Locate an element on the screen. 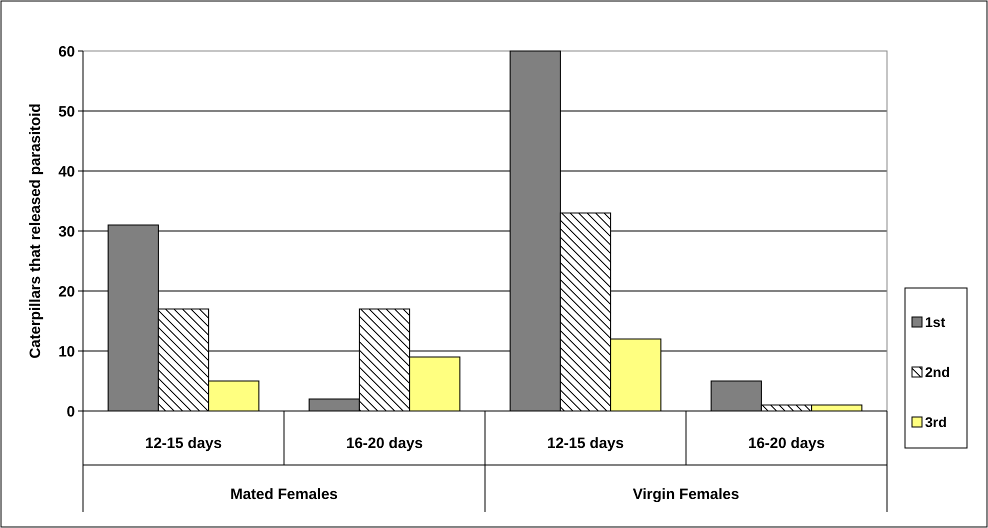 The image size is (988, 528). y-axis-title: Caterpillars that released parasitoid is located at coordinates (35, 231).